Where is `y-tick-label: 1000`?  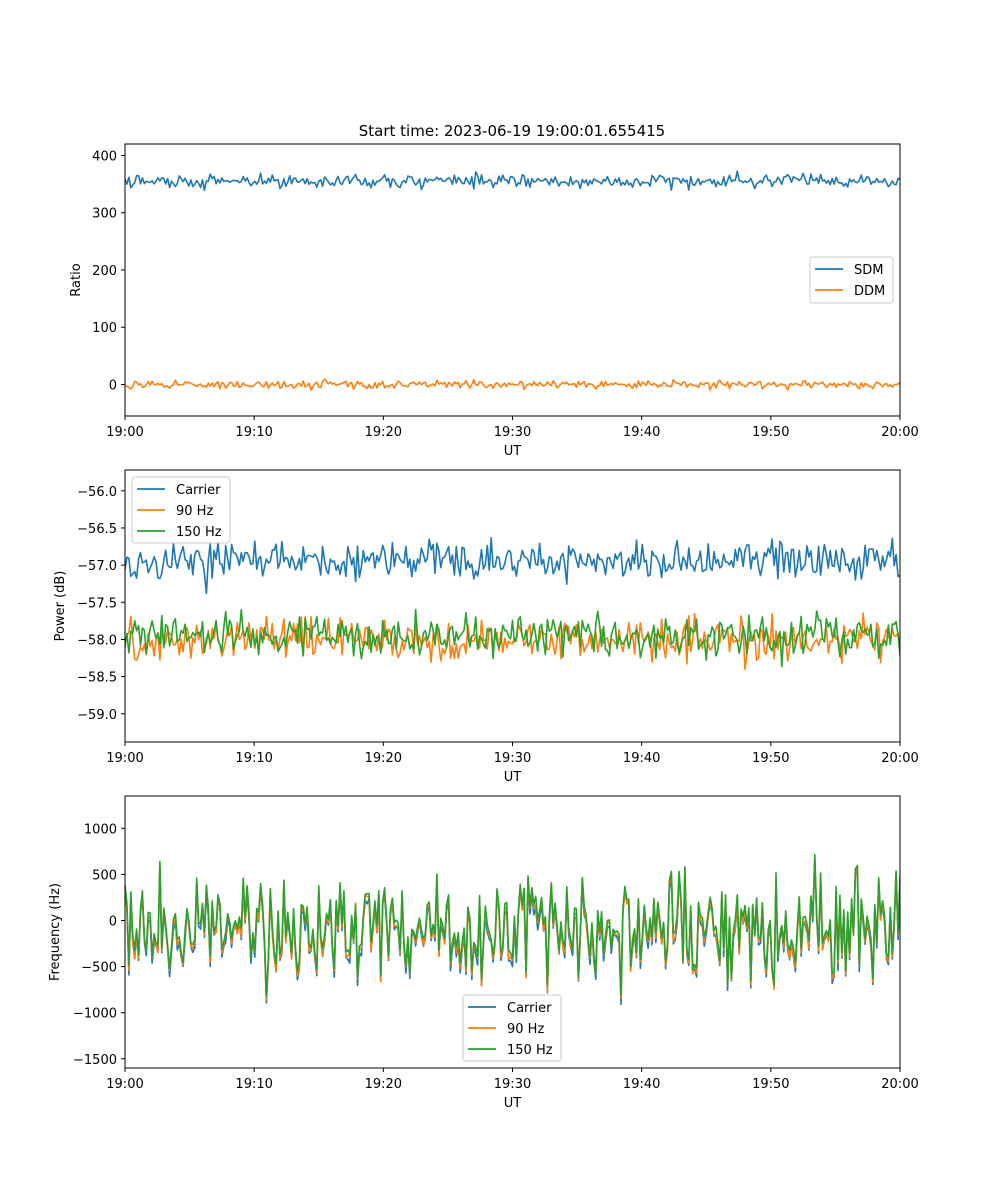
y-tick-label: 1000 is located at coordinates (100, 829).